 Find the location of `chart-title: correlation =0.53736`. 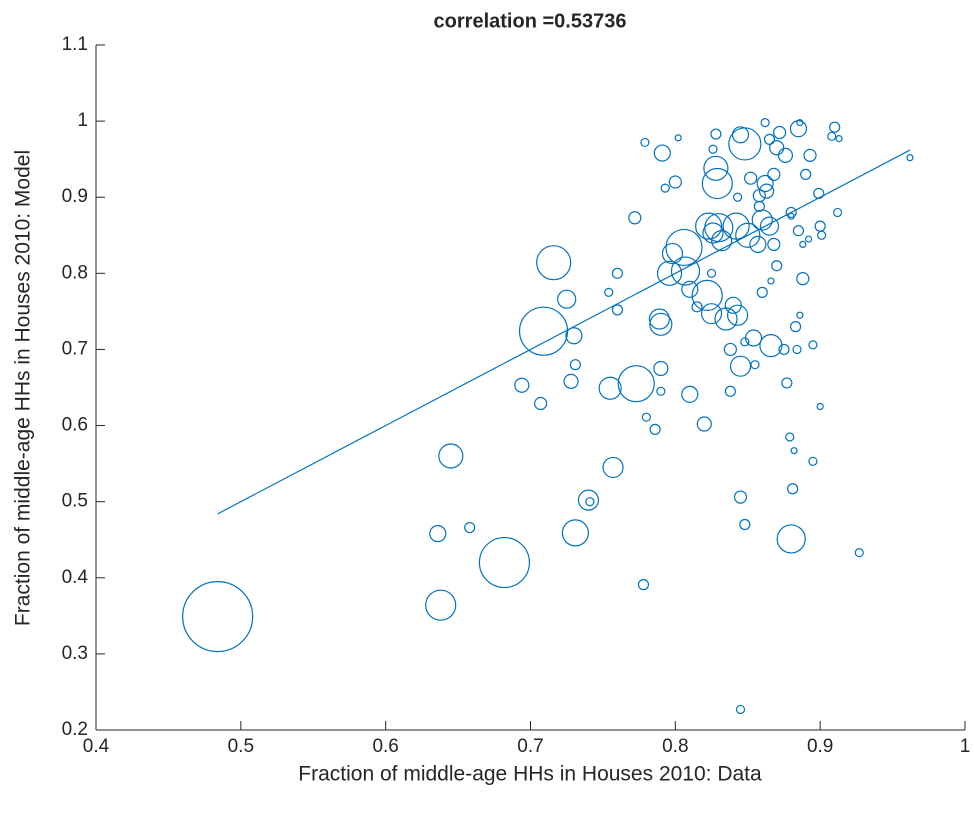

chart-title: correlation =0.53736 is located at coordinates (530, 21).